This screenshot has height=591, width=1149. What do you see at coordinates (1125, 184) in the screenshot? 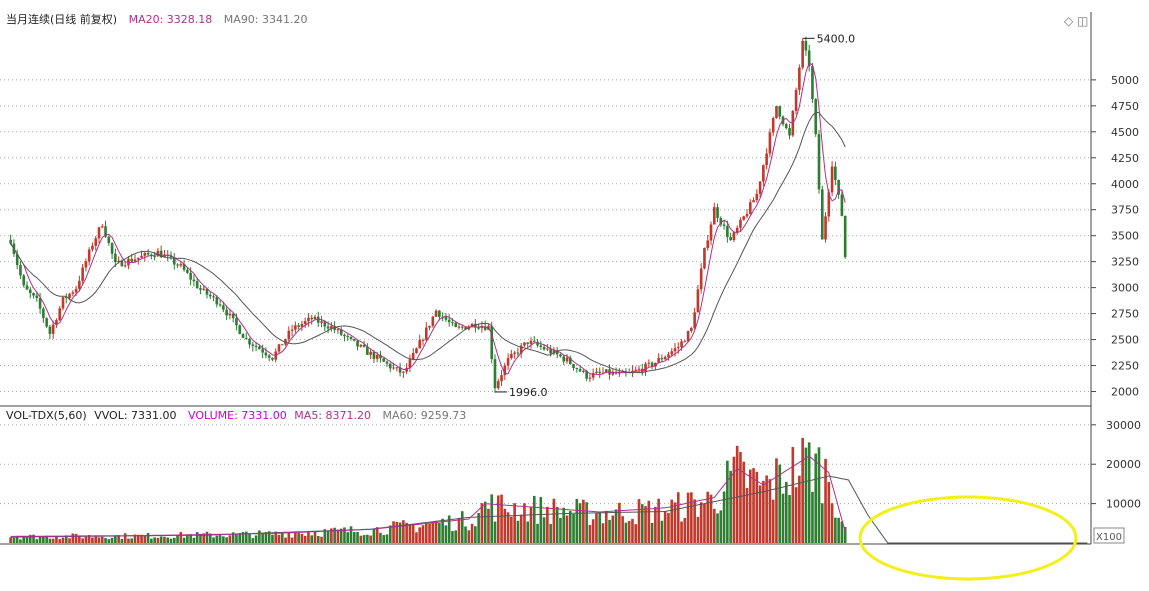
I see `price-tick-label: 4000` at bounding box center [1125, 184].